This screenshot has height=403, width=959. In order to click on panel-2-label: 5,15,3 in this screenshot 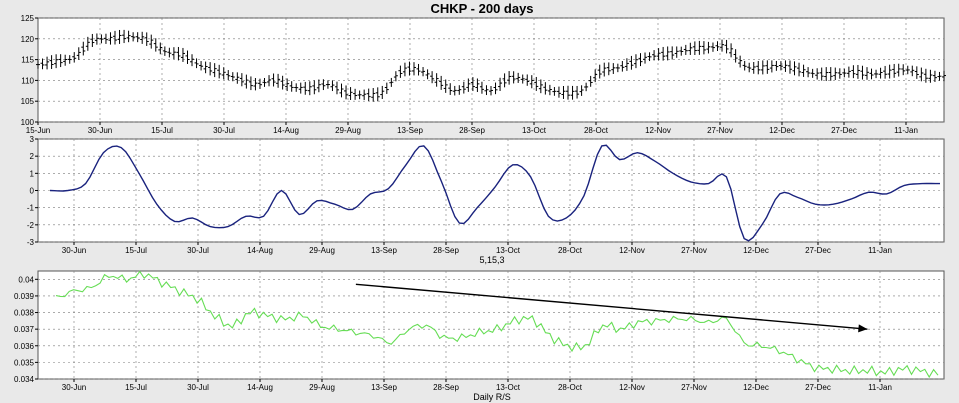, I will do `click(491, 260)`.